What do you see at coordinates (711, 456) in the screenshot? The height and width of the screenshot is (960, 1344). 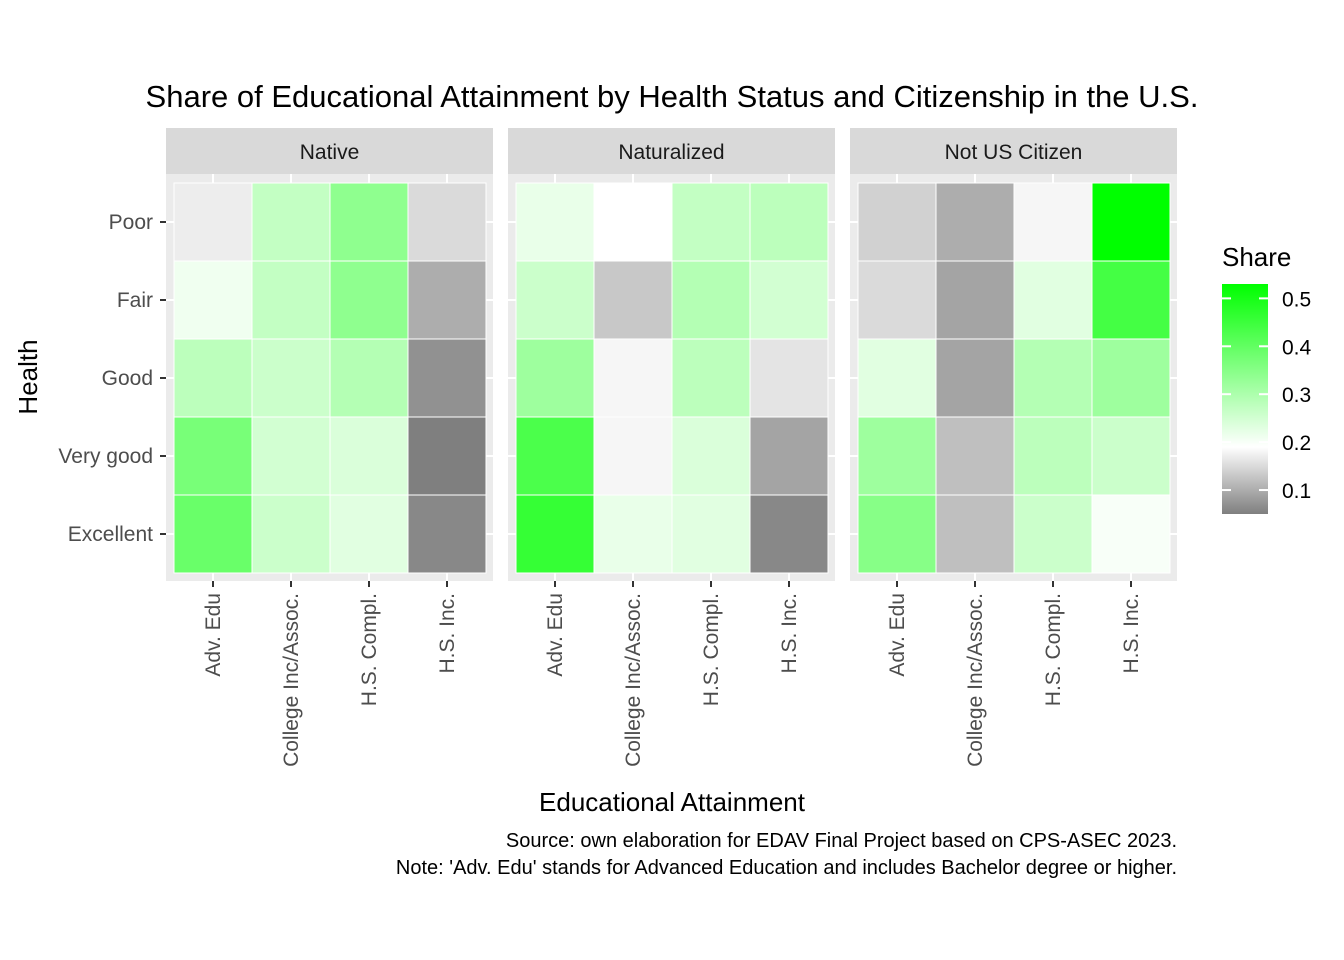 I see `heatmap-tile-naturalized-very-good-h-s-compl` at bounding box center [711, 456].